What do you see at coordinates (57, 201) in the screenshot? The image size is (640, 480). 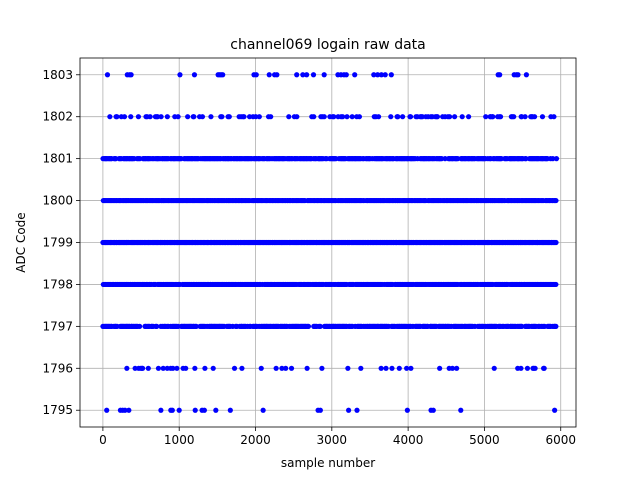 I see `y-tick-label: 1800` at bounding box center [57, 201].